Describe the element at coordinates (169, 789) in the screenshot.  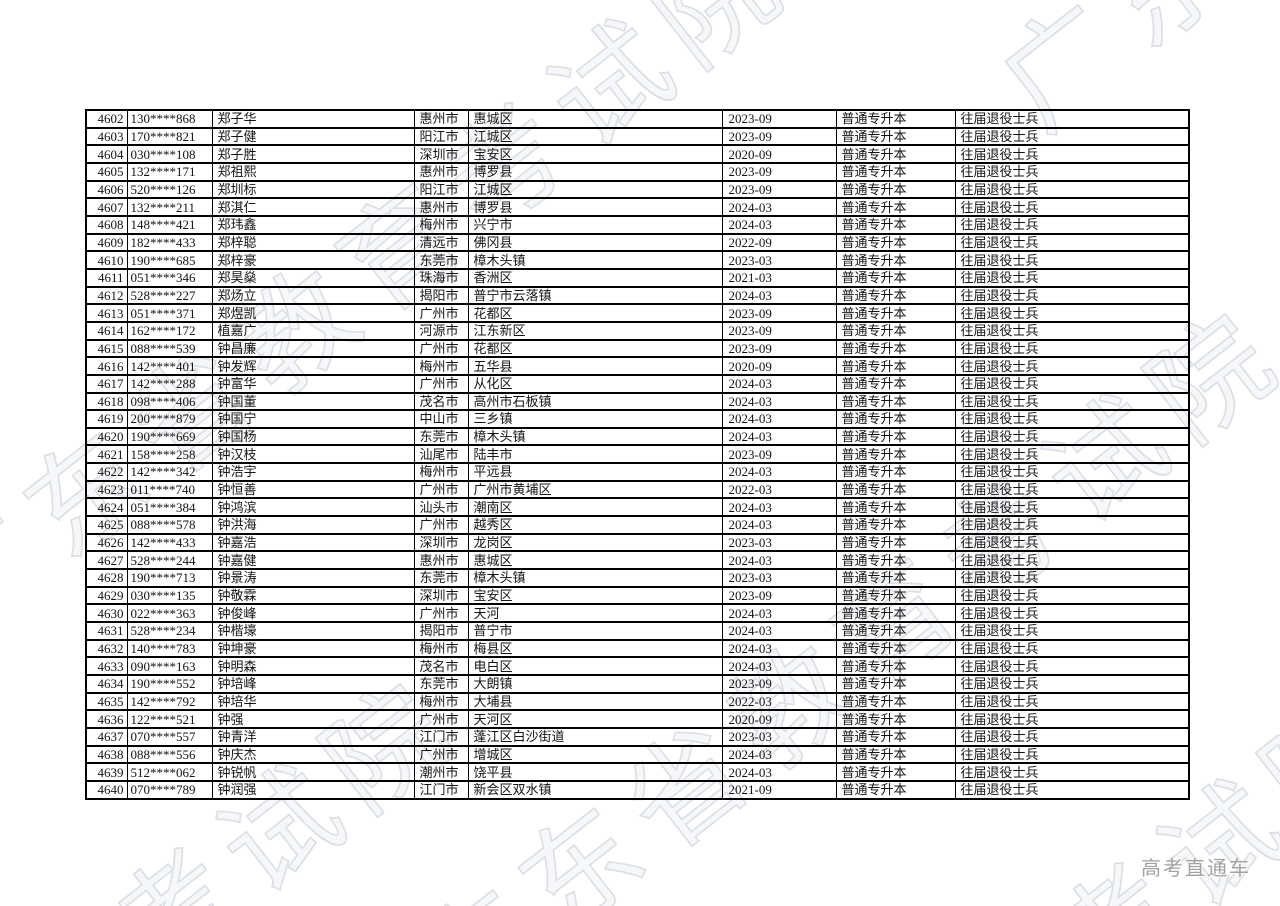
I see `candidate-id: 070****789` at that location.